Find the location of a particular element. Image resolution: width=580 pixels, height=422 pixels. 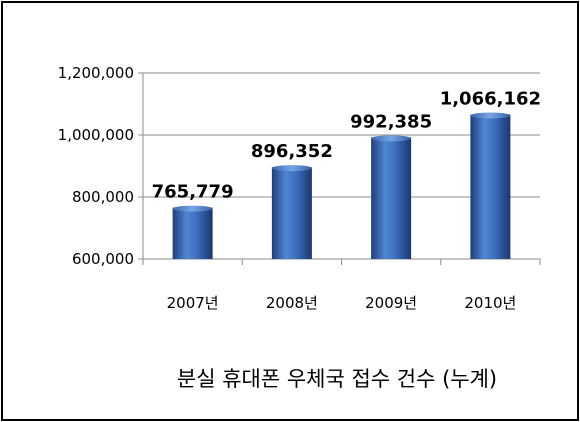

x-tick-label: 2007년 is located at coordinates (193, 303).